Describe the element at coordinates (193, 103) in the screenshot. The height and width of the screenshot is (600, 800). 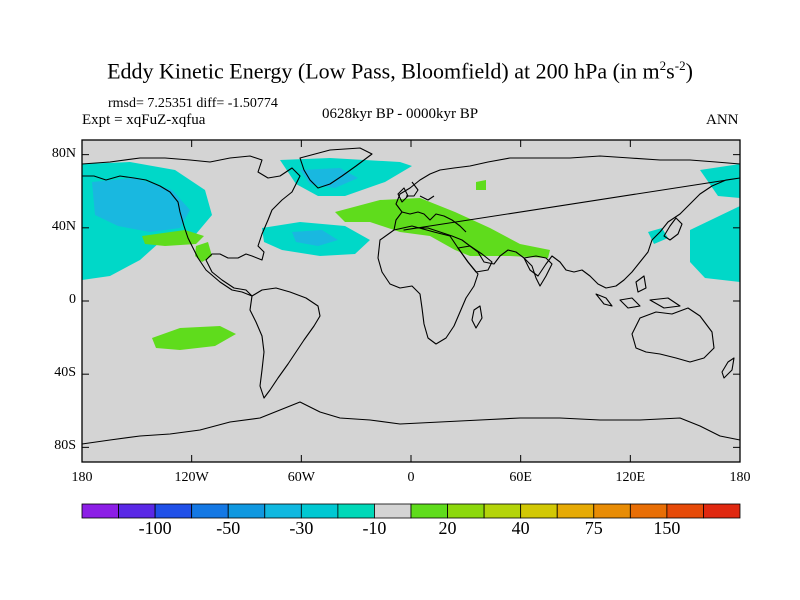
I see `statistics-label: rmsd= 7.25351 diff= -1.50774` at that location.